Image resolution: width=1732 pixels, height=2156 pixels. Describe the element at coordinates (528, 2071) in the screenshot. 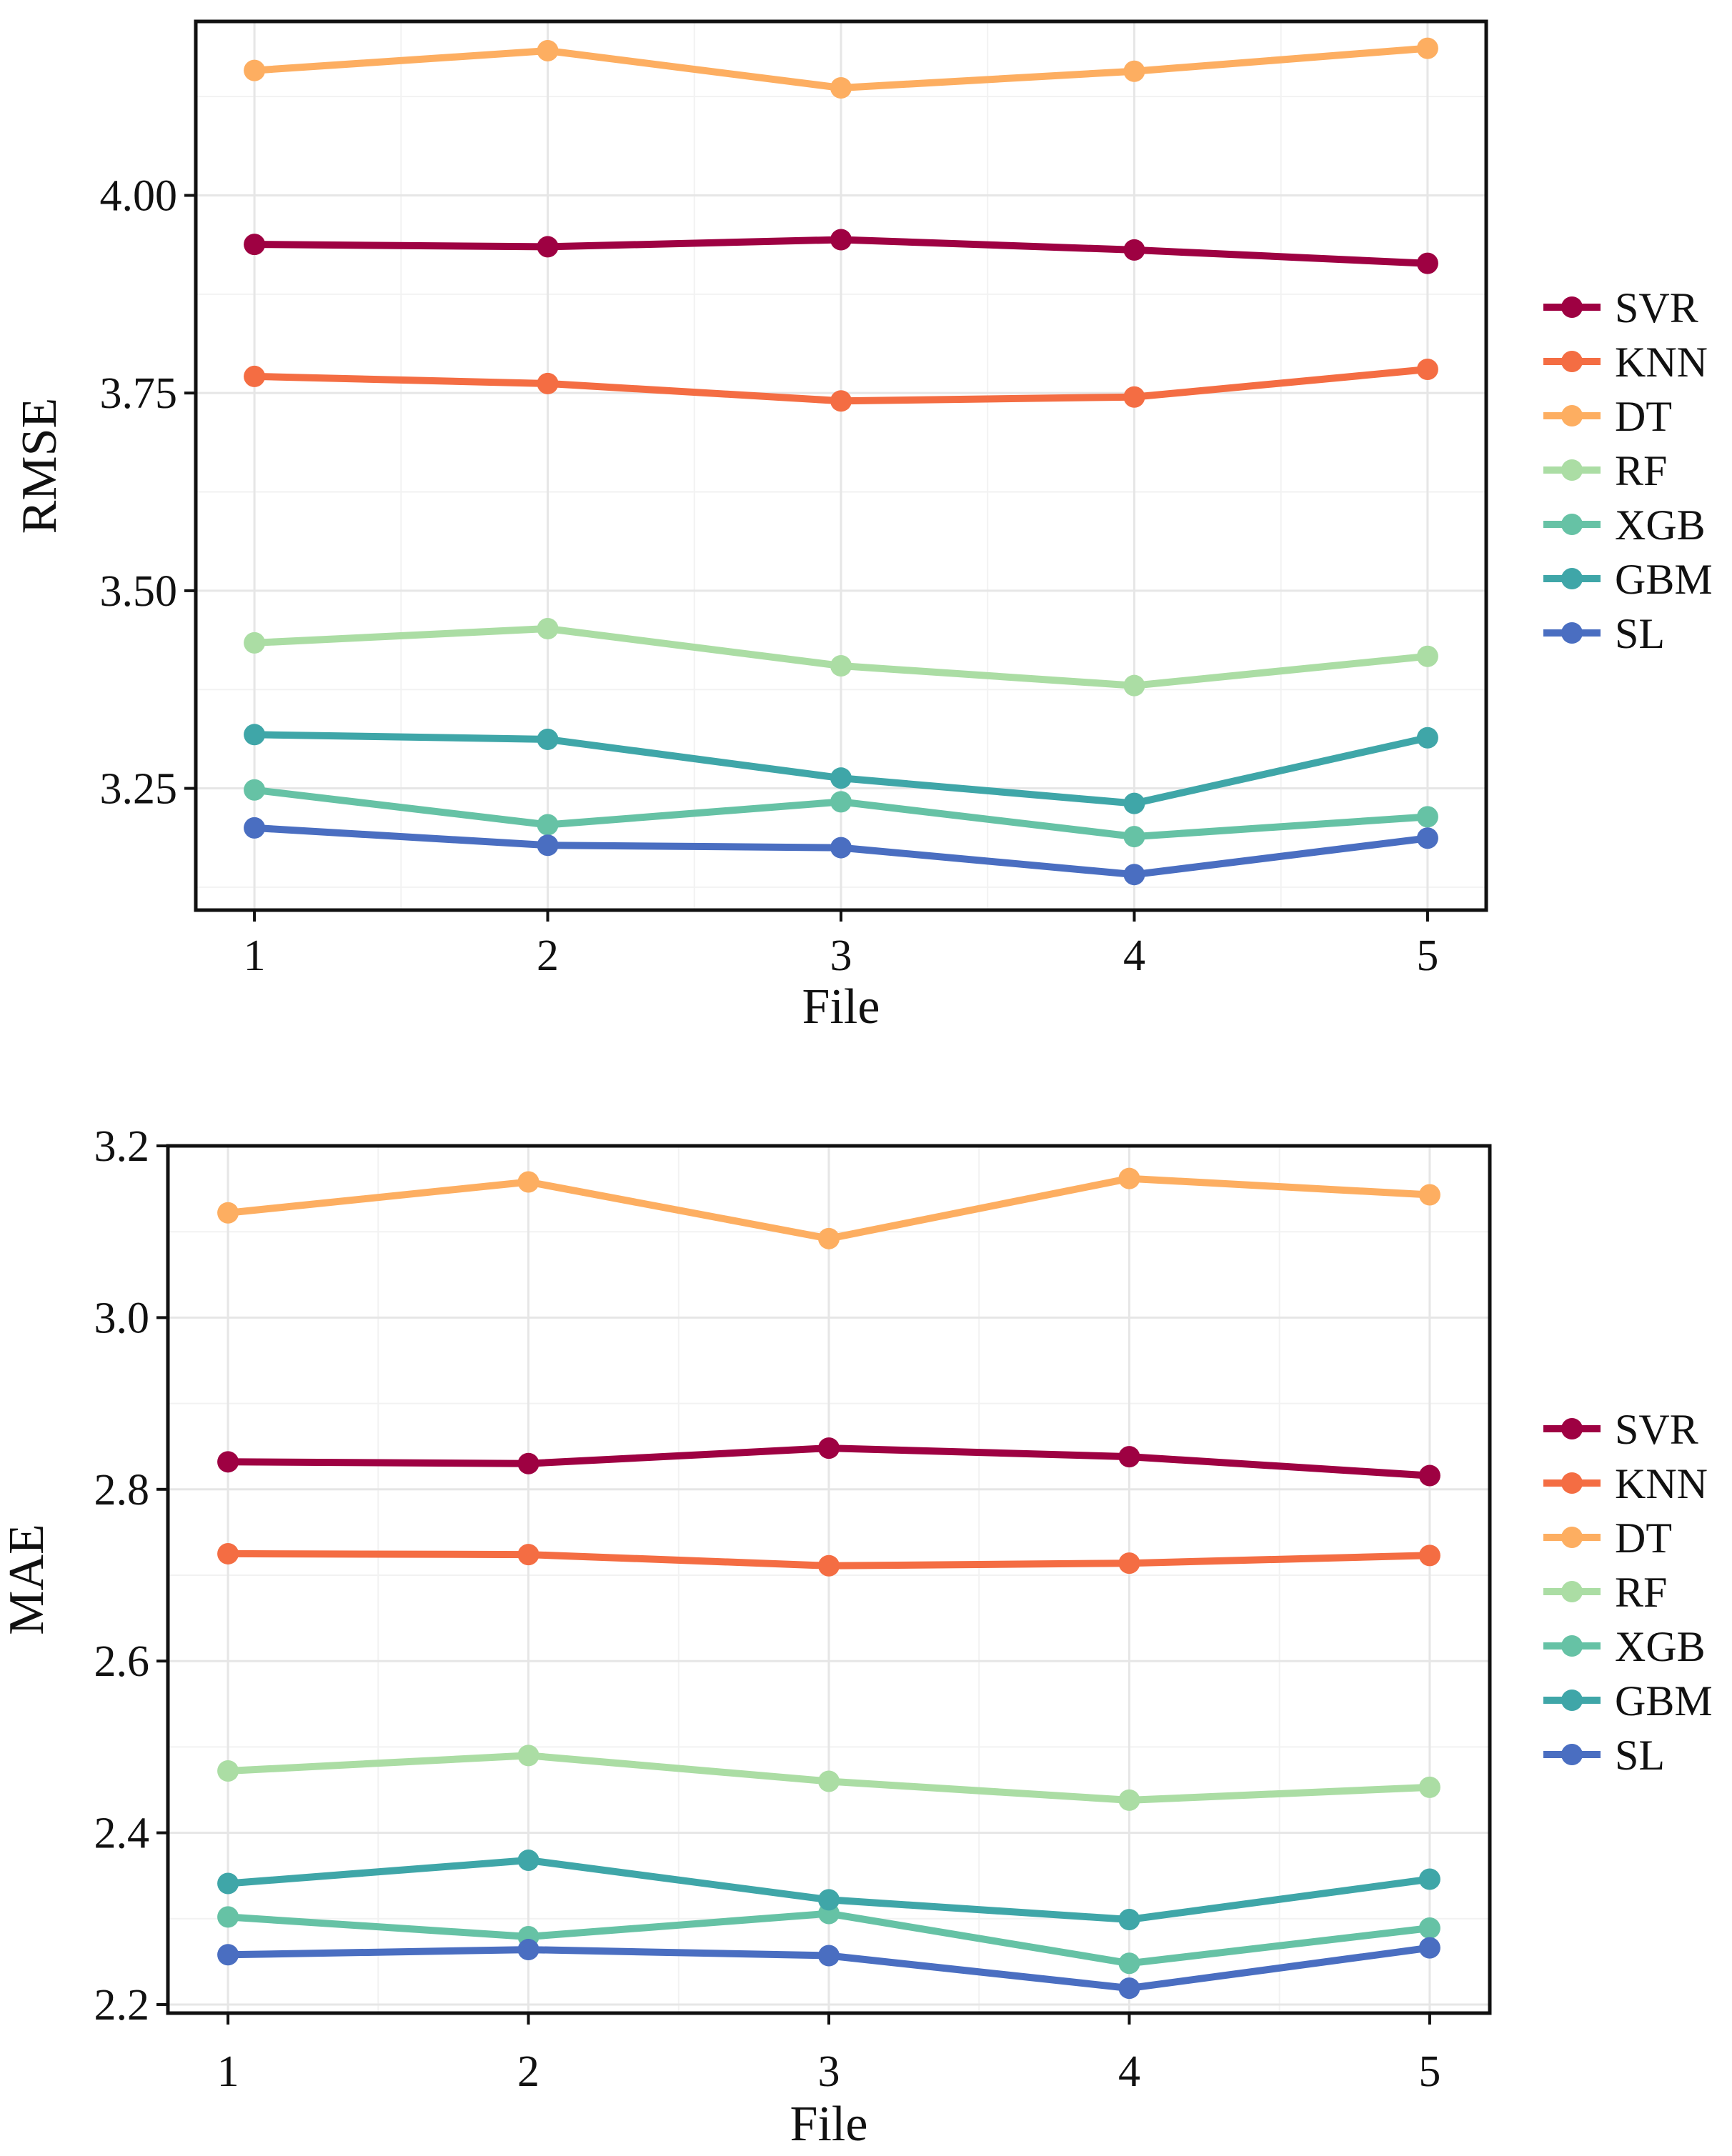

I see `mae-x-tick-label: 2` at that location.